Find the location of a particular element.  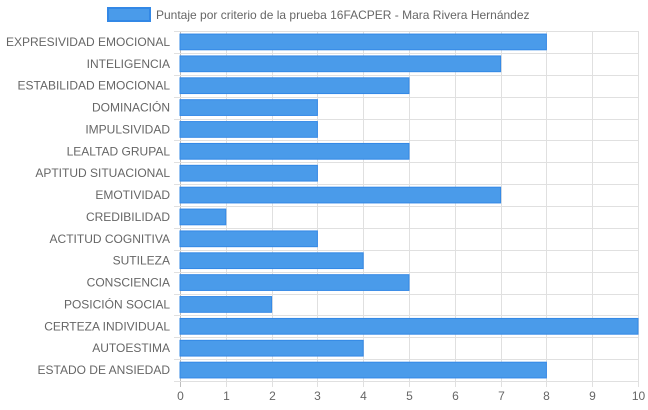

category-label: APTITUD SITUACIONAL is located at coordinates (102, 173).